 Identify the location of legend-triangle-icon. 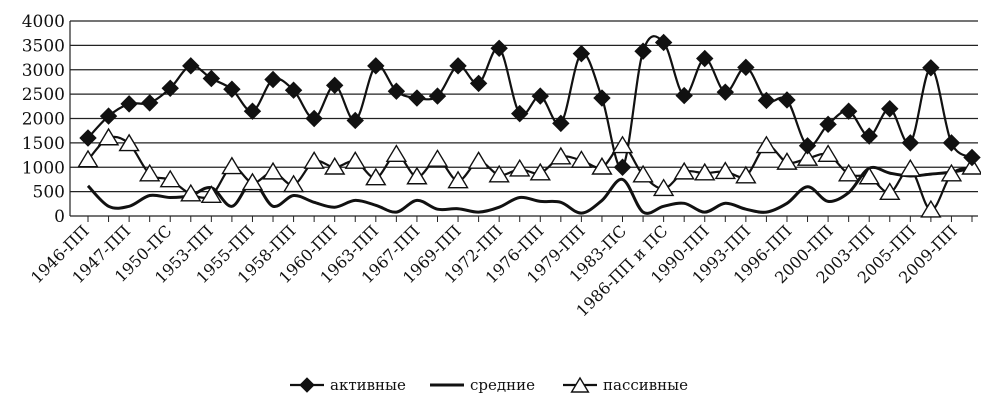
(580, 384).